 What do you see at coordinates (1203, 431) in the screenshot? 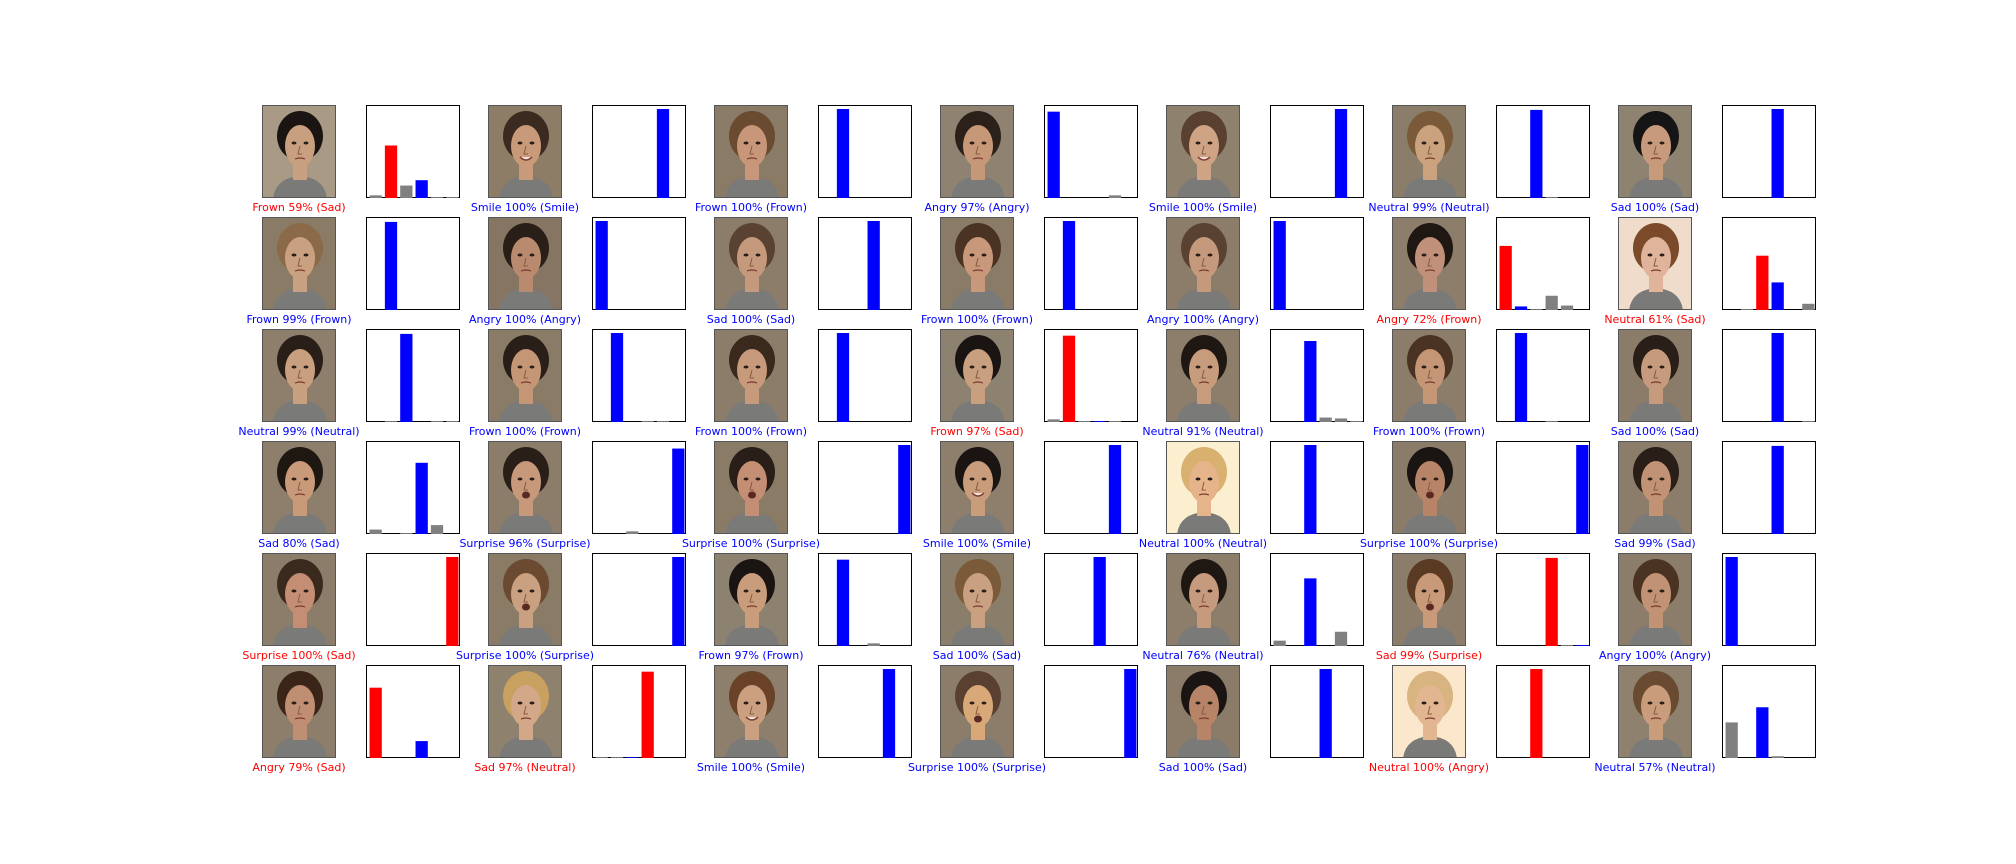
I see `prediction-label: Neutral 91% (Neutral)` at bounding box center [1203, 431].